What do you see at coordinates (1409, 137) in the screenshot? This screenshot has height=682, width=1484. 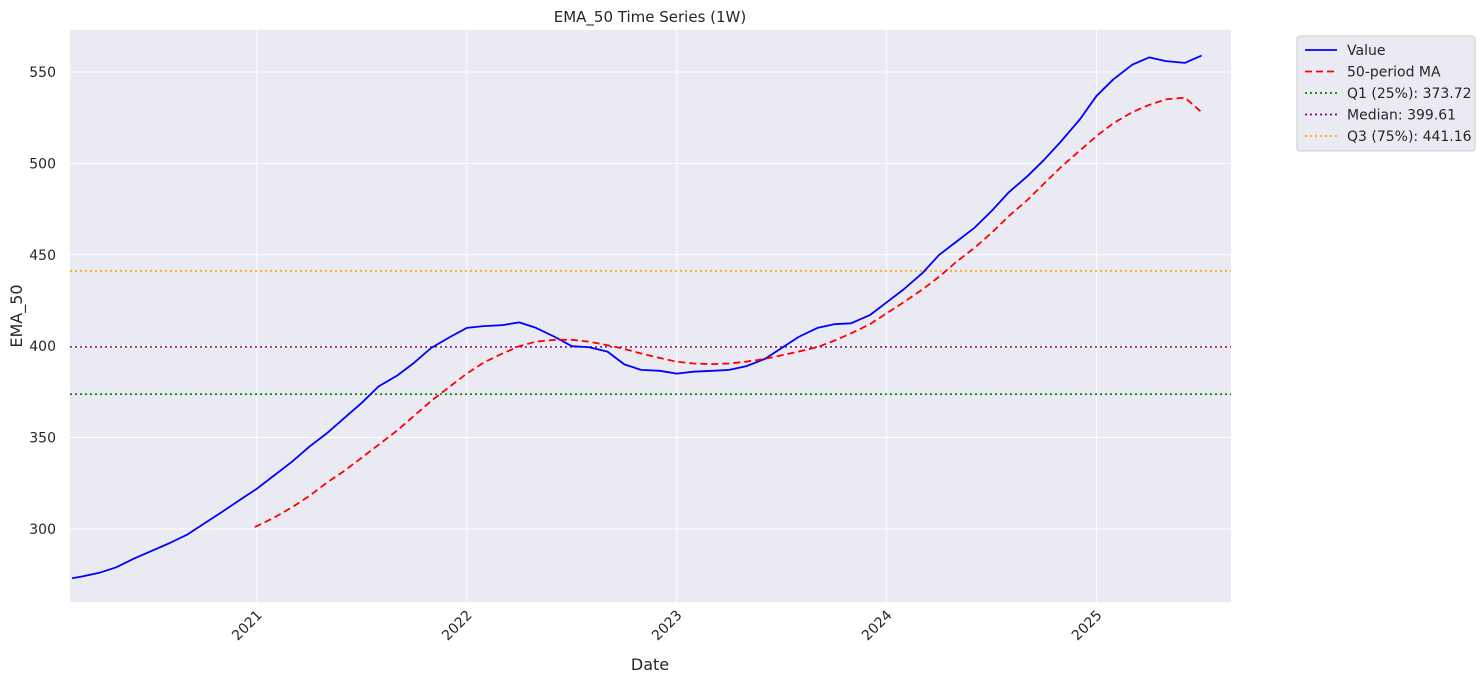 I see `legend-label-4: Q3 (75%): 441.16` at bounding box center [1409, 137].